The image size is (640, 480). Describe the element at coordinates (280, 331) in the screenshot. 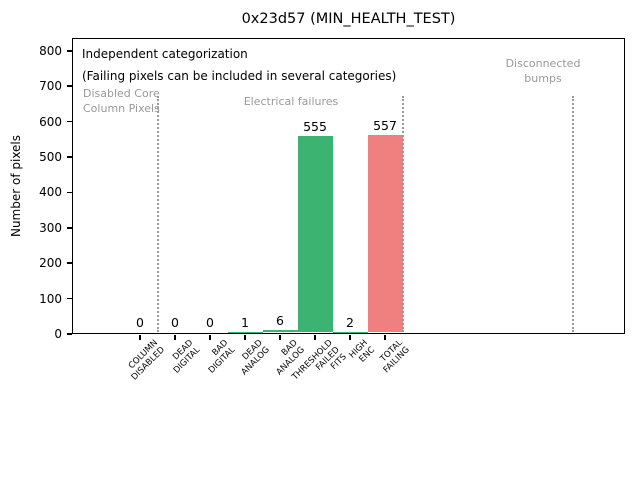

I see `bar-bad-analog` at that location.